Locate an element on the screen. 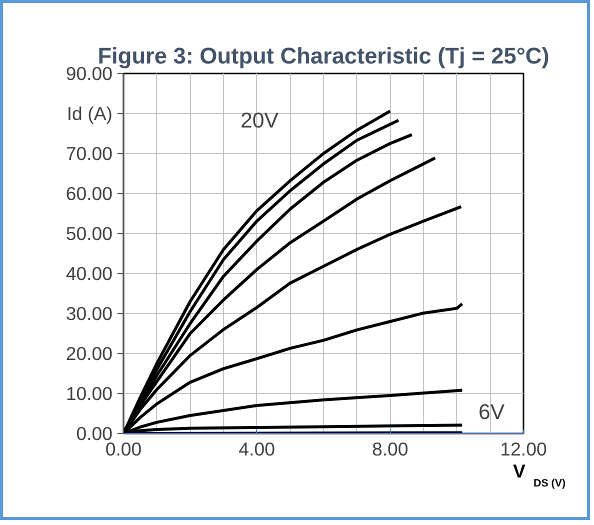  annotation: 6V is located at coordinates (492, 412).